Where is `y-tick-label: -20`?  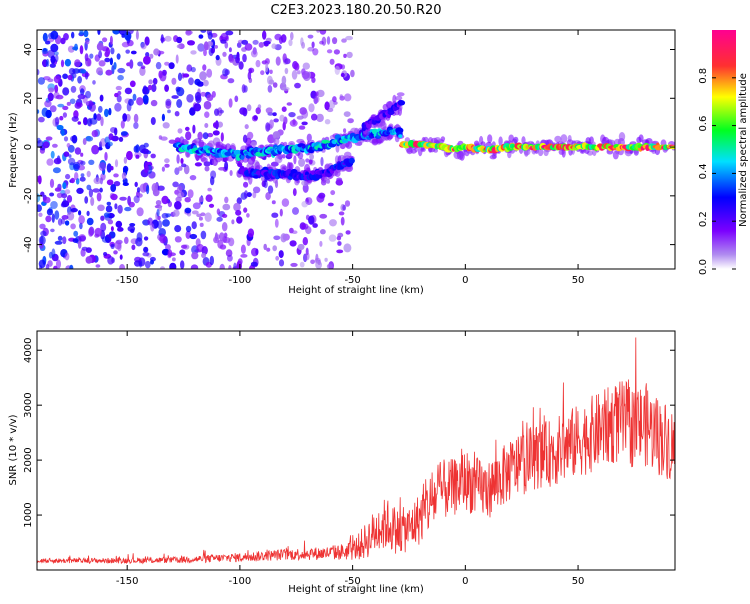 y-tick-label: -20 is located at coordinates (28, 196).